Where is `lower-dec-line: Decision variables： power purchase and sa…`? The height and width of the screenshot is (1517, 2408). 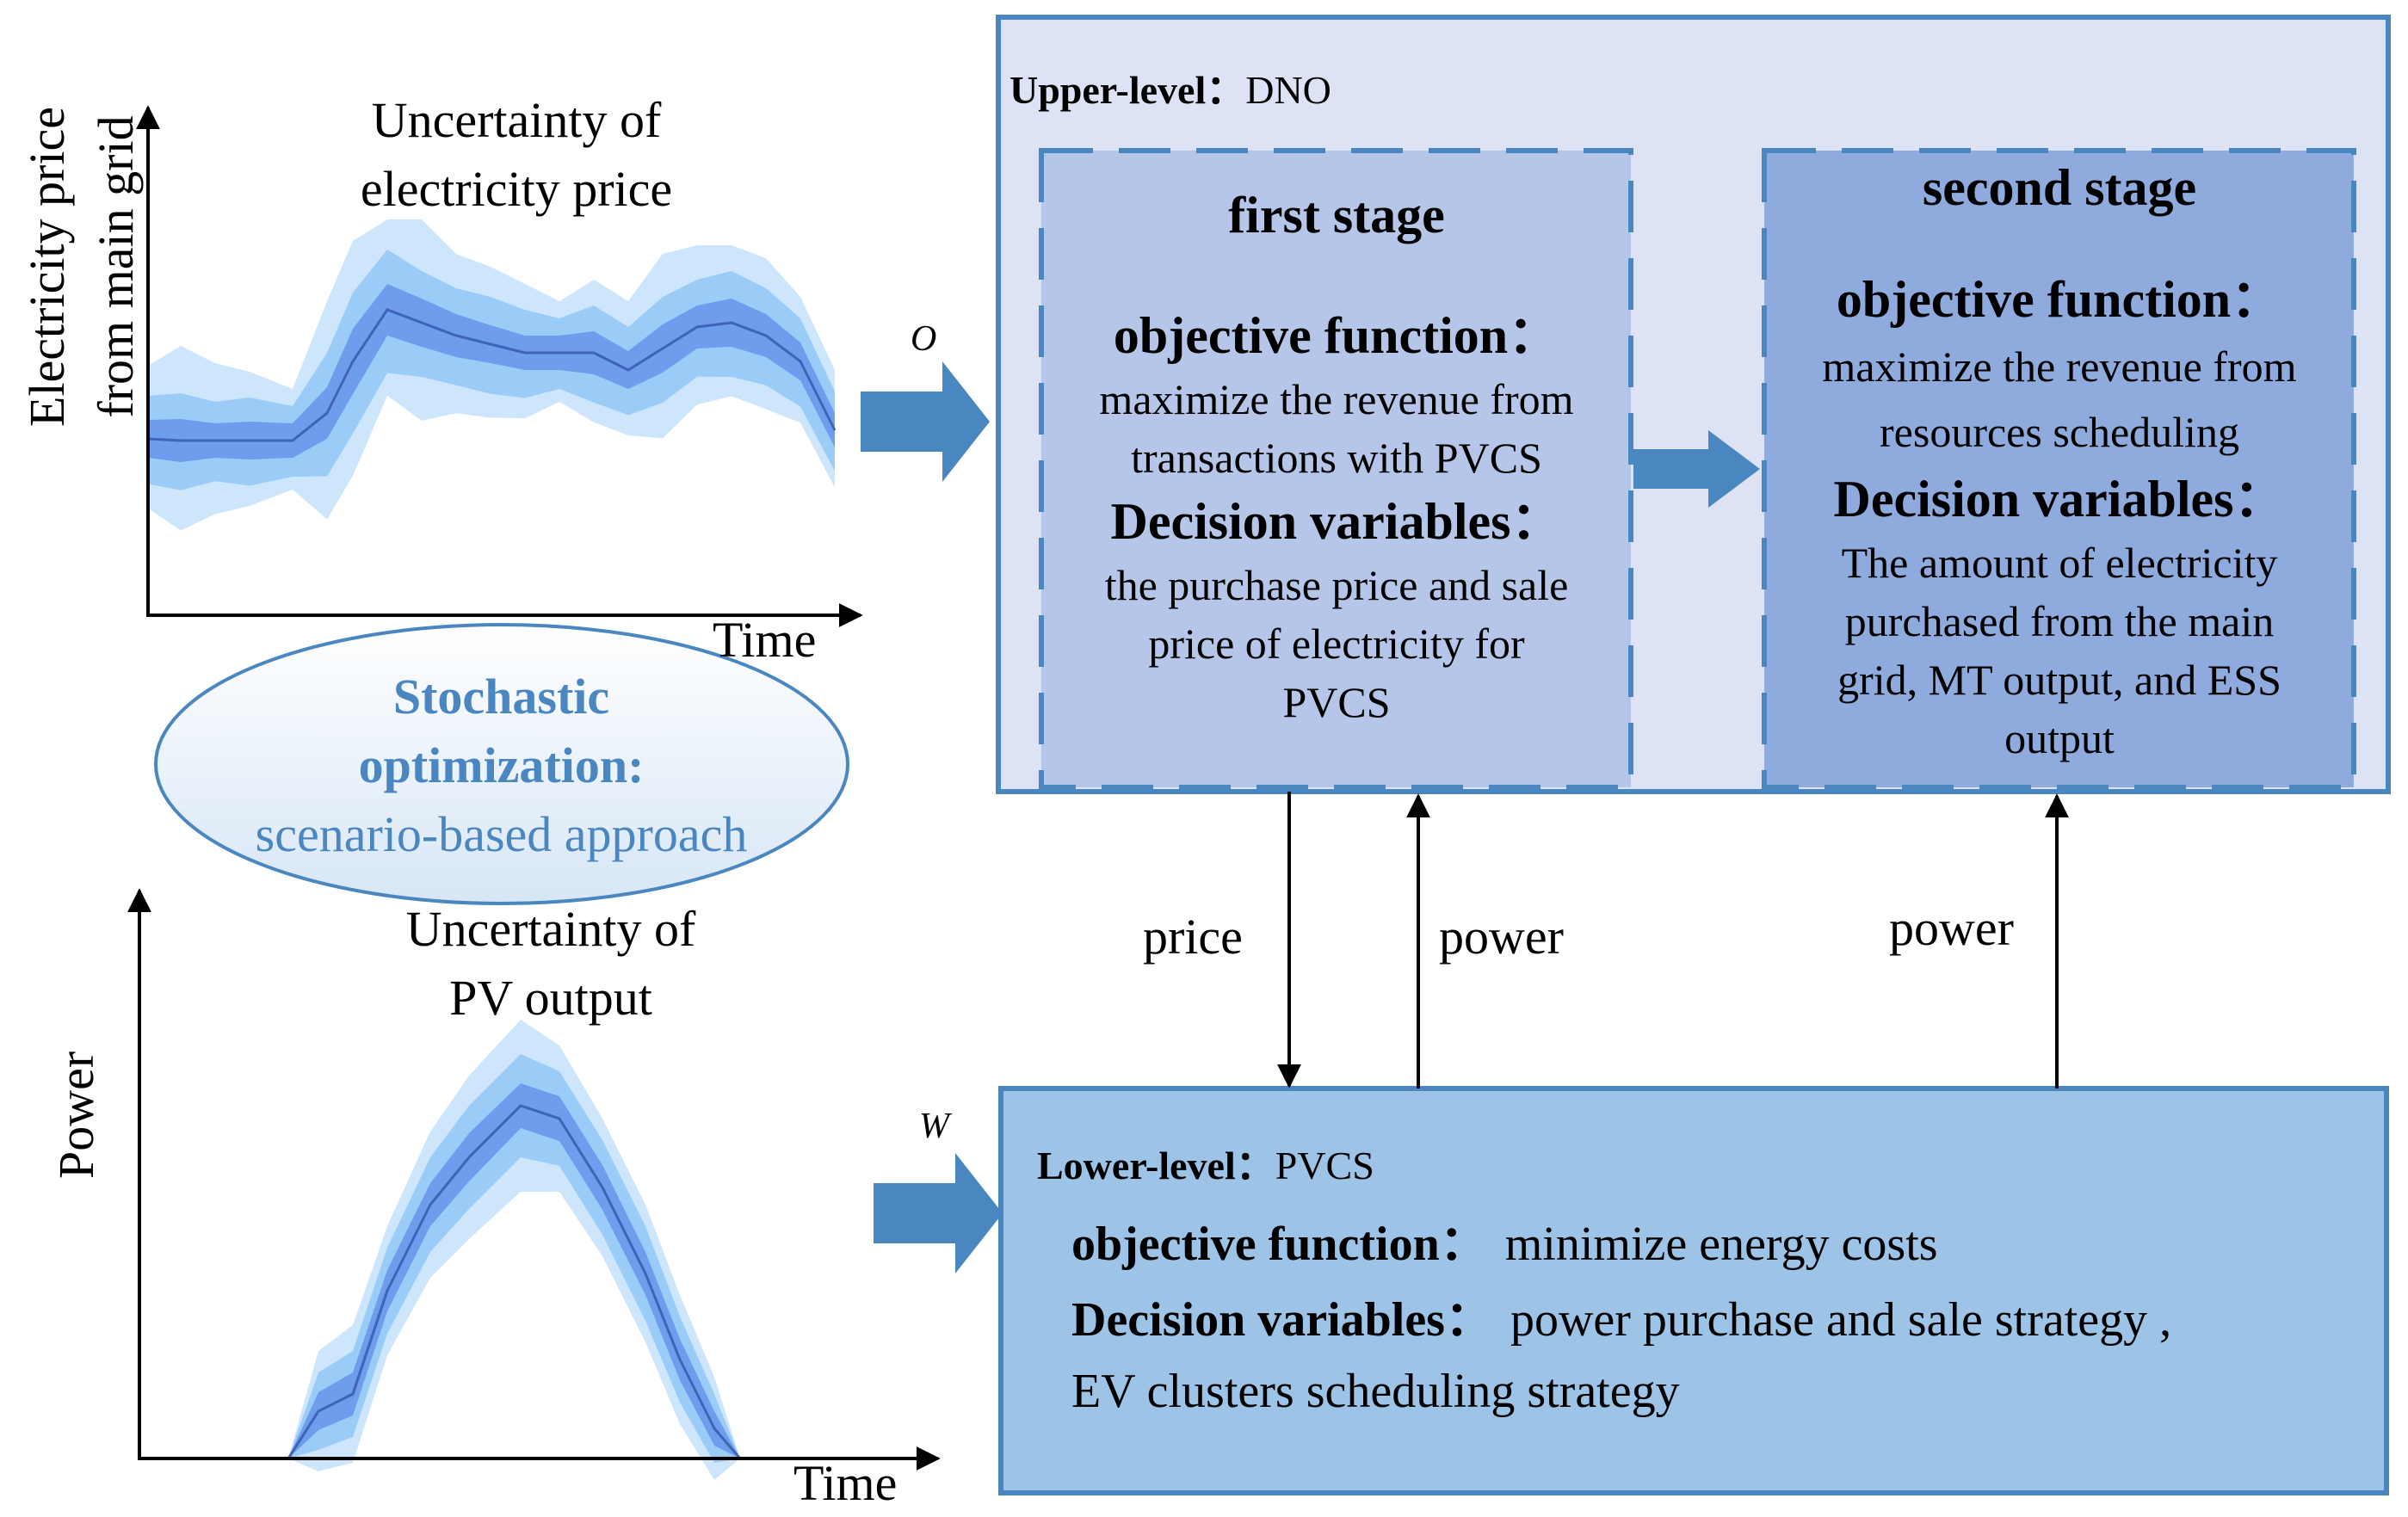
lower-dec-line: Decision variables： power purchase and sa… is located at coordinates (1621, 1320).